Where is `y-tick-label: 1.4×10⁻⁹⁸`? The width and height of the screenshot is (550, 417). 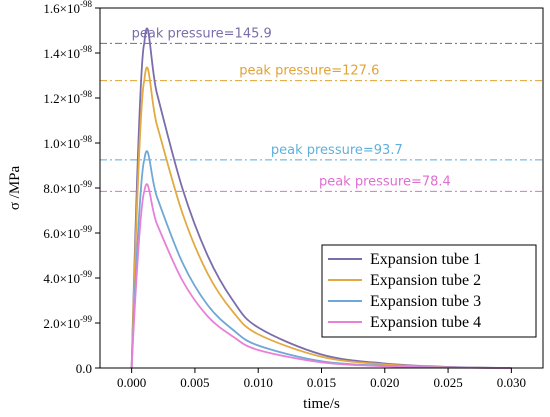 y-tick-label: 1.4×10⁻⁹⁸ is located at coordinates (67, 52).